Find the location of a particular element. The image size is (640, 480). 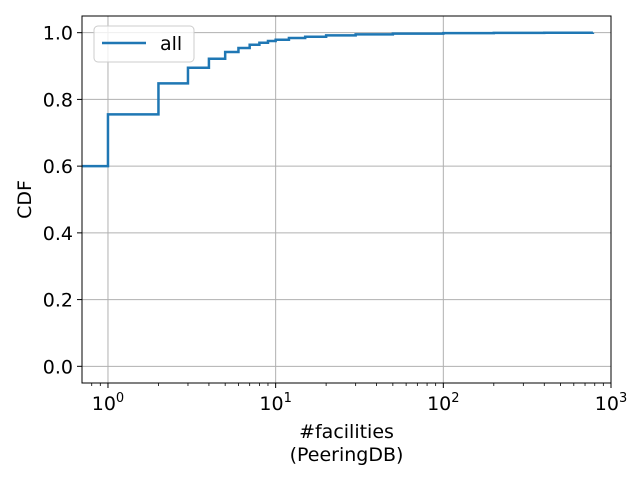

y-axis-ticks: 0.0 0.2 0.4 0.6 0.8 1.0 is located at coordinates (62, 200).